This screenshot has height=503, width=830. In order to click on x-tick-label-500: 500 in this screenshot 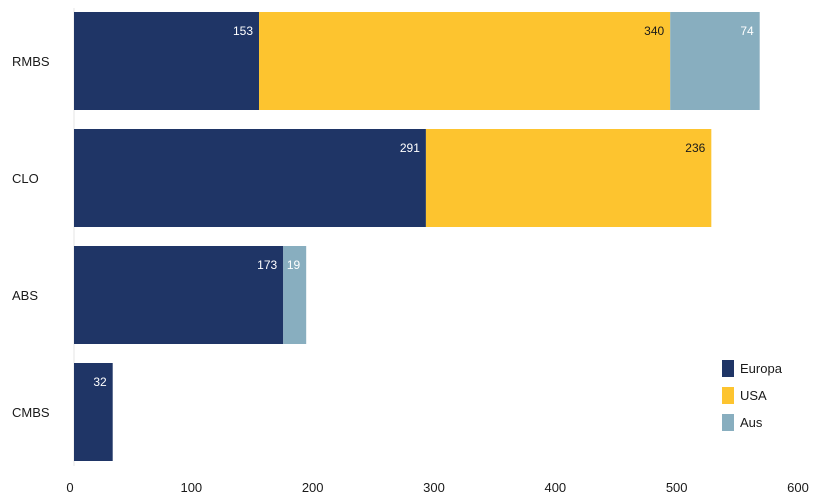, I will do `click(677, 487)`.